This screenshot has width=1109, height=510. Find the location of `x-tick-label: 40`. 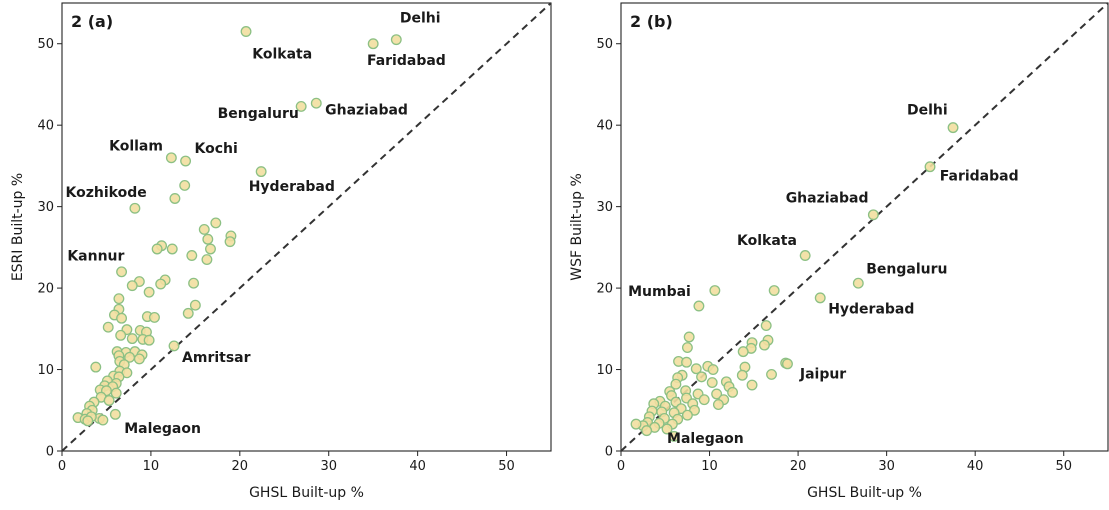

x-tick-label: 40 is located at coordinates (975, 466).